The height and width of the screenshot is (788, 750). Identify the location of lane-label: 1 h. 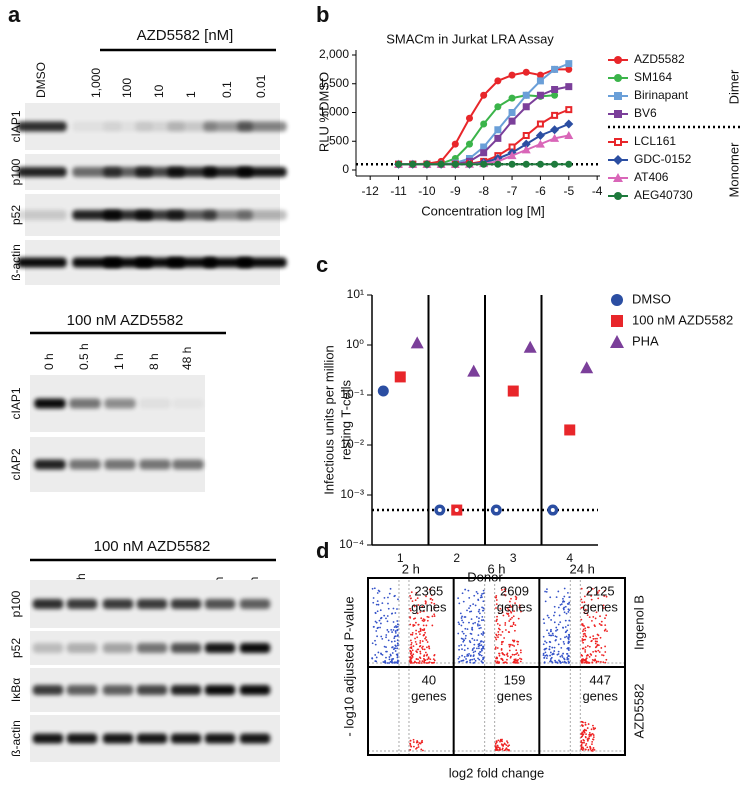
(119, 361).